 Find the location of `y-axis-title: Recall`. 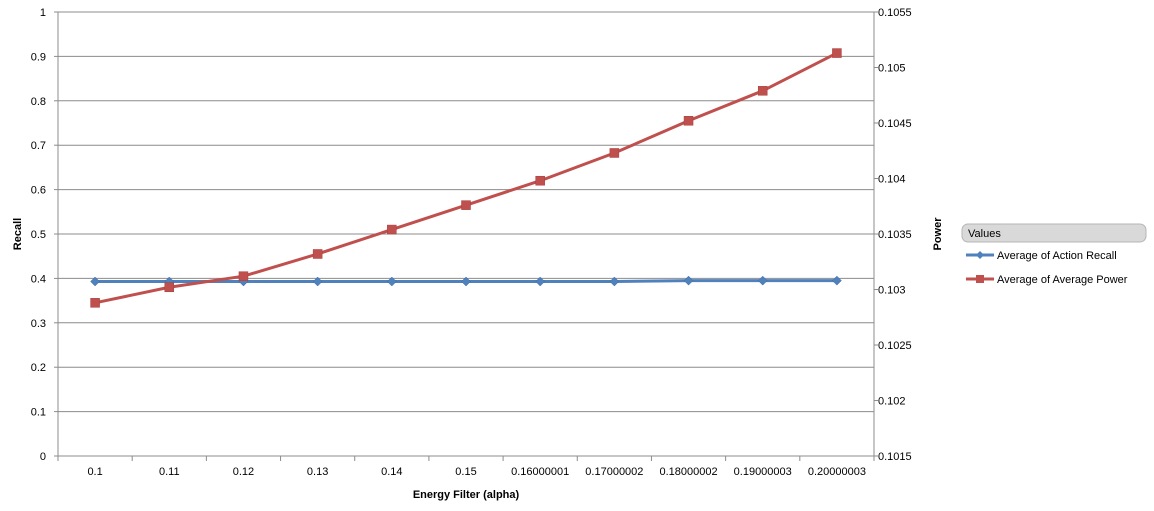

y-axis-title: Recall is located at coordinates (18, 234).